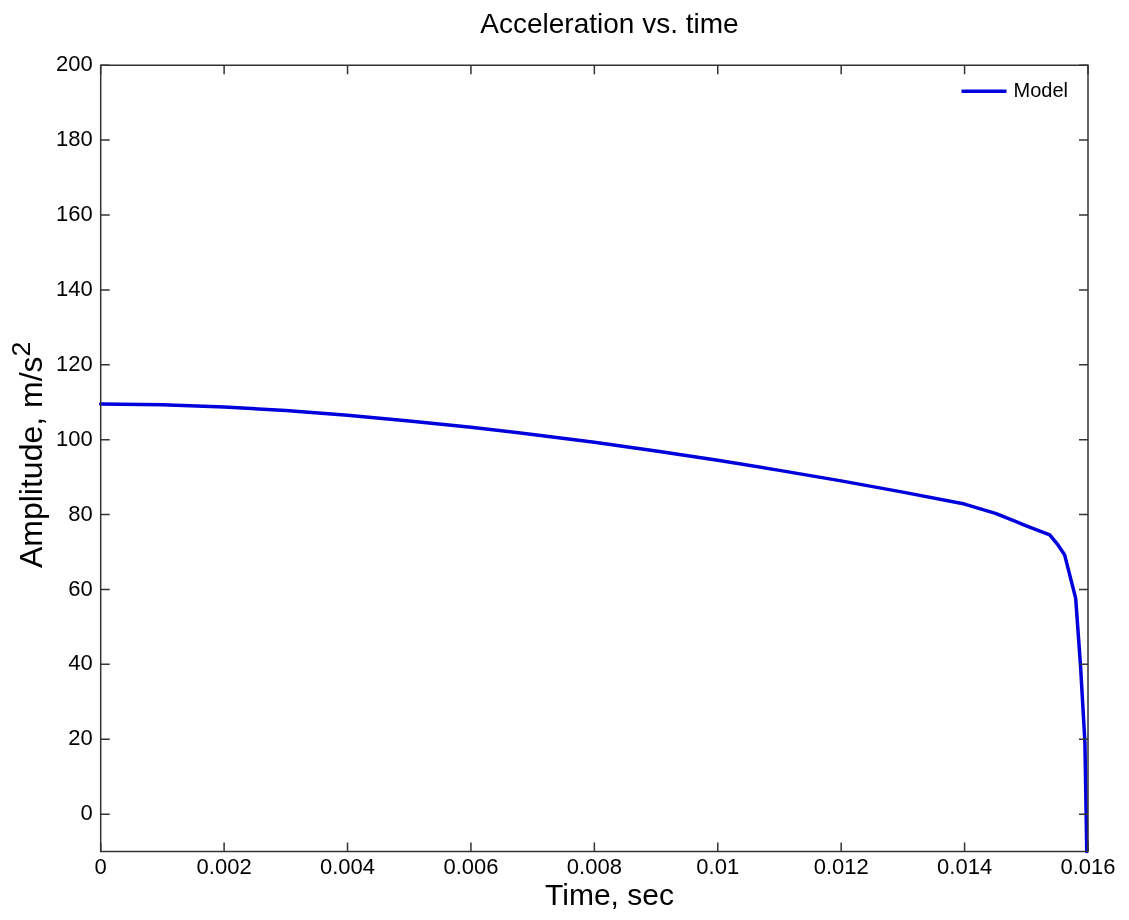 The image size is (1129, 920). What do you see at coordinates (74, 64) in the screenshot?
I see `y-tick-label: 200` at bounding box center [74, 64].